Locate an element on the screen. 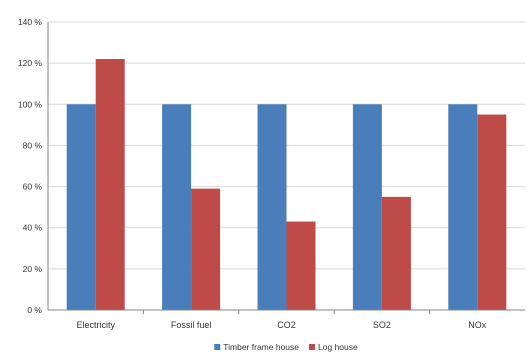 This screenshot has height=358, width=527. legend: Timber frame house Log house is located at coordinates (286, 347).